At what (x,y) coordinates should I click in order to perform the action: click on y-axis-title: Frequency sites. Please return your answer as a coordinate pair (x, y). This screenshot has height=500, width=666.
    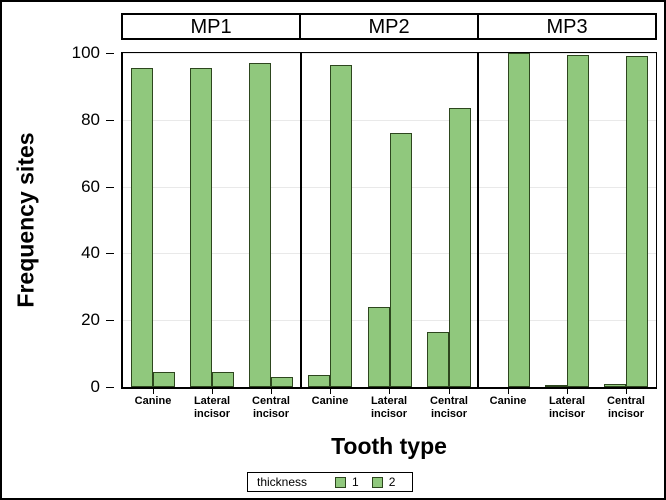
    Looking at the image, I should click on (25, 220).